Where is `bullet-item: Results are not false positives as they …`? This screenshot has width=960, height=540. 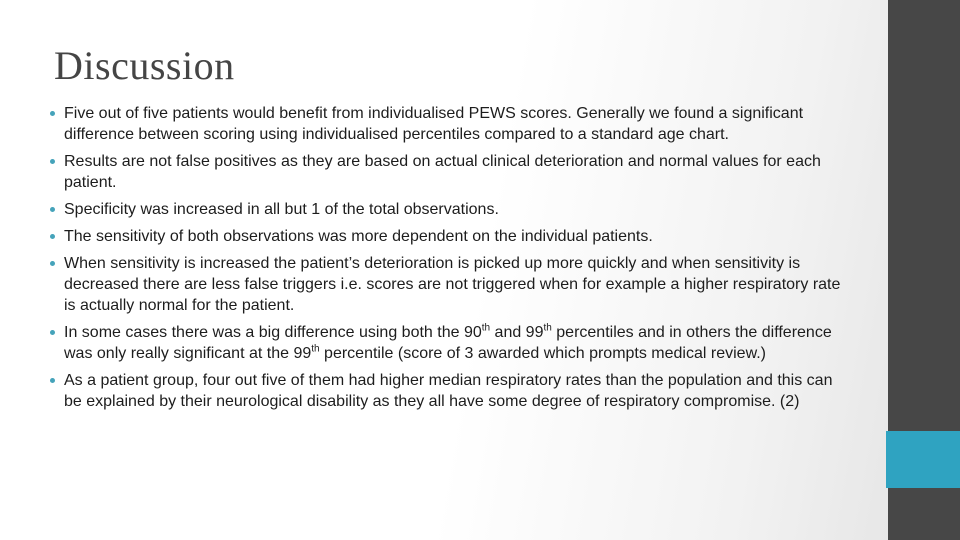
bullet-item: Results are not false positives as they … is located at coordinates (456, 172).